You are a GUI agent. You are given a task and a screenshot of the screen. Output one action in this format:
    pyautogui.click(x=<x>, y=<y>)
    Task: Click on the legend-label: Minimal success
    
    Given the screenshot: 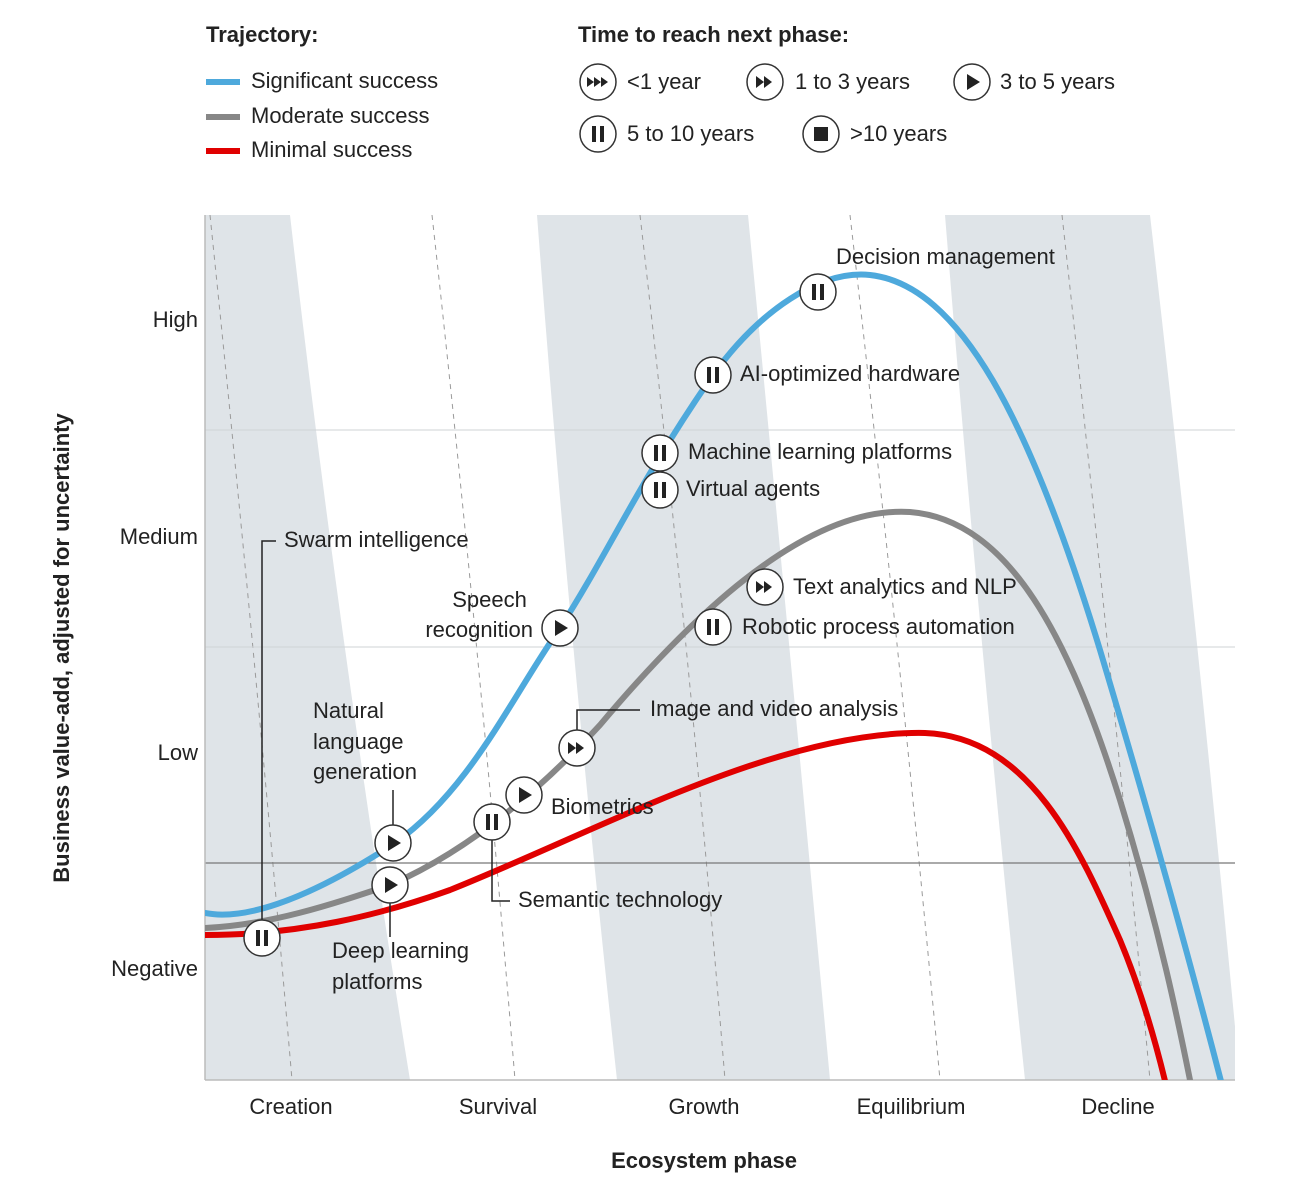 What is the action you would take?
    pyautogui.click(x=331, y=149)
    